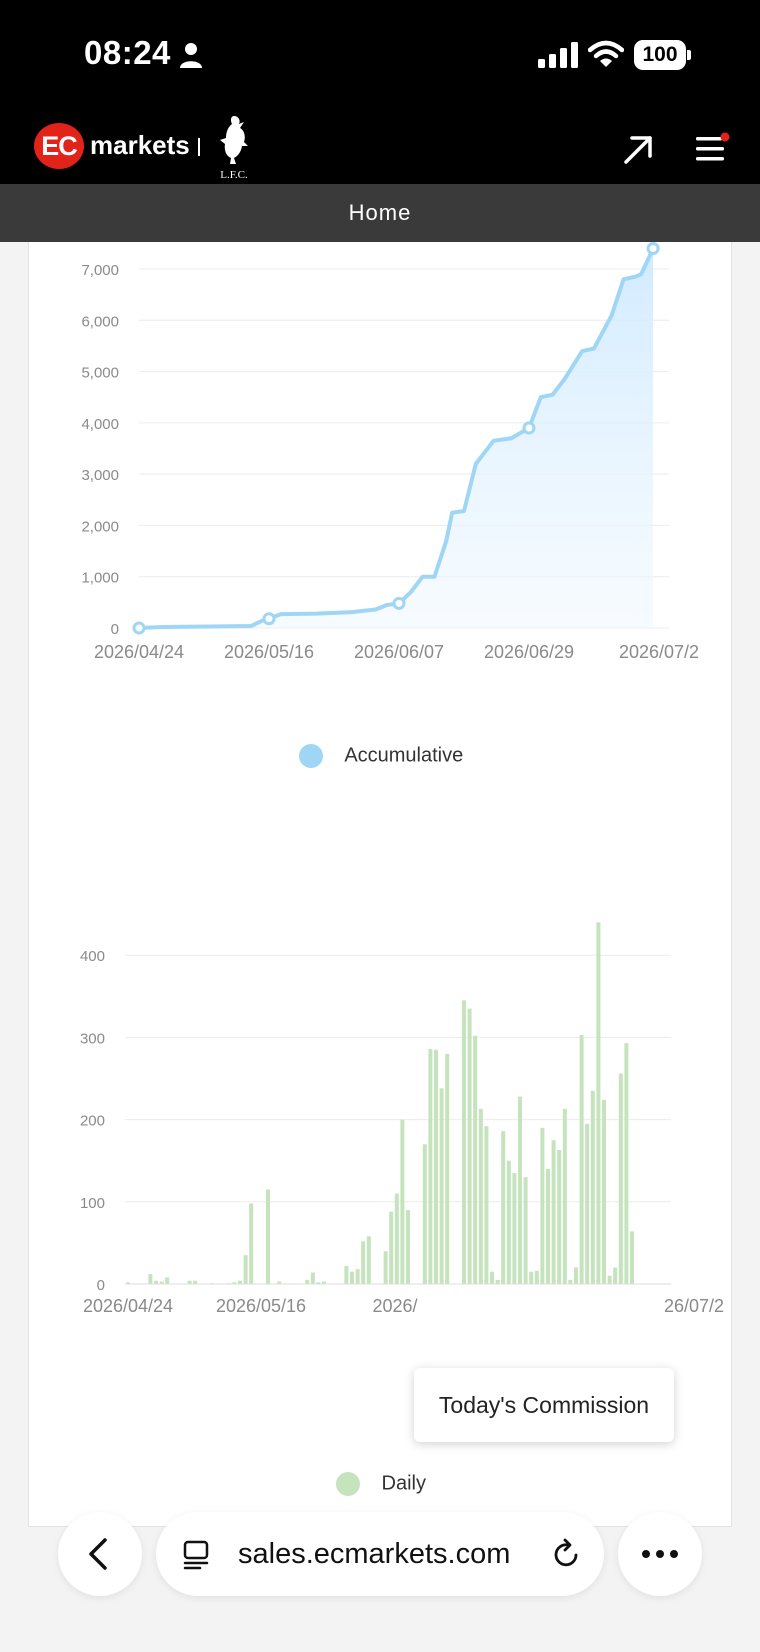  What do you see at coordinates (399, 652) in the screenshot?
I see `x-tick-label: 2026/06/07` at bounding box center [399, 652].